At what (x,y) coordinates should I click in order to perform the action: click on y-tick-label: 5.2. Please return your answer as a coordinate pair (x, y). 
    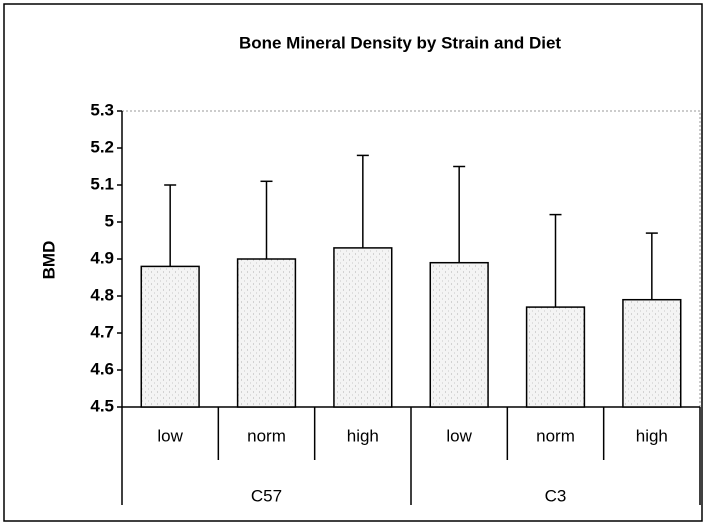
    Looking at the image, I should click on (102, 146).